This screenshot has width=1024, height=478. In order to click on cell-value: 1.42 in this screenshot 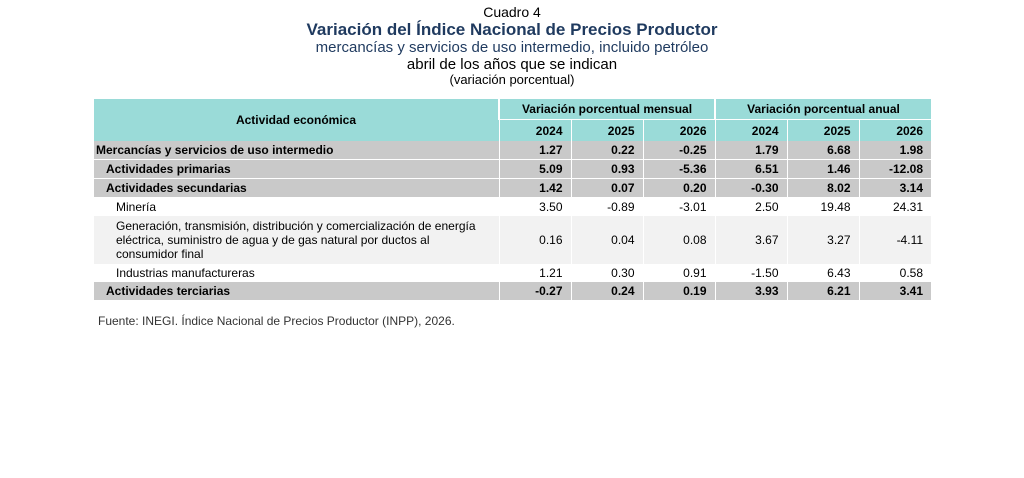, I will do `click(534, 188)`.